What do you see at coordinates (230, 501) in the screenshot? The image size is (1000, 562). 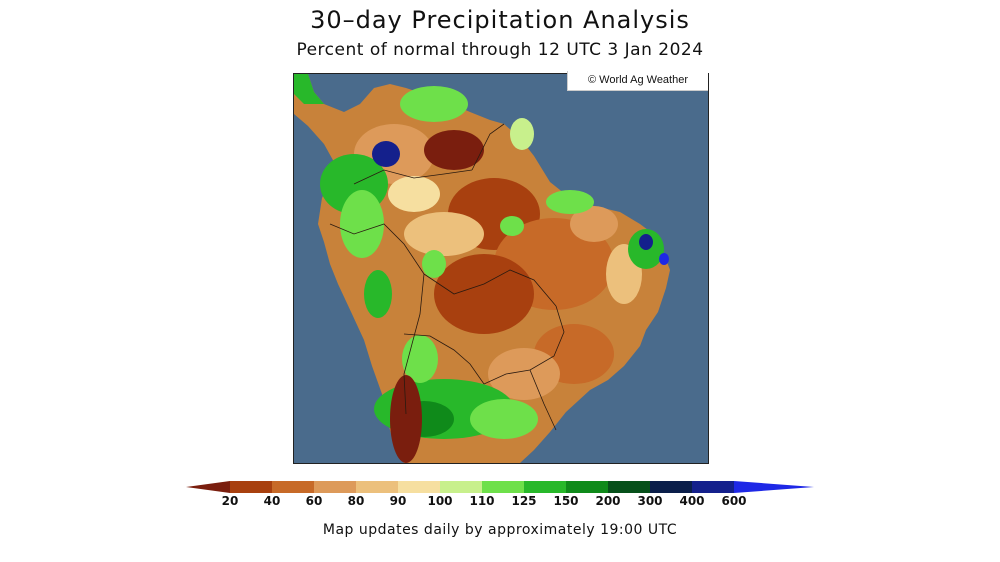 I see `legend-tick: 20` at bounding box center [230, 501].